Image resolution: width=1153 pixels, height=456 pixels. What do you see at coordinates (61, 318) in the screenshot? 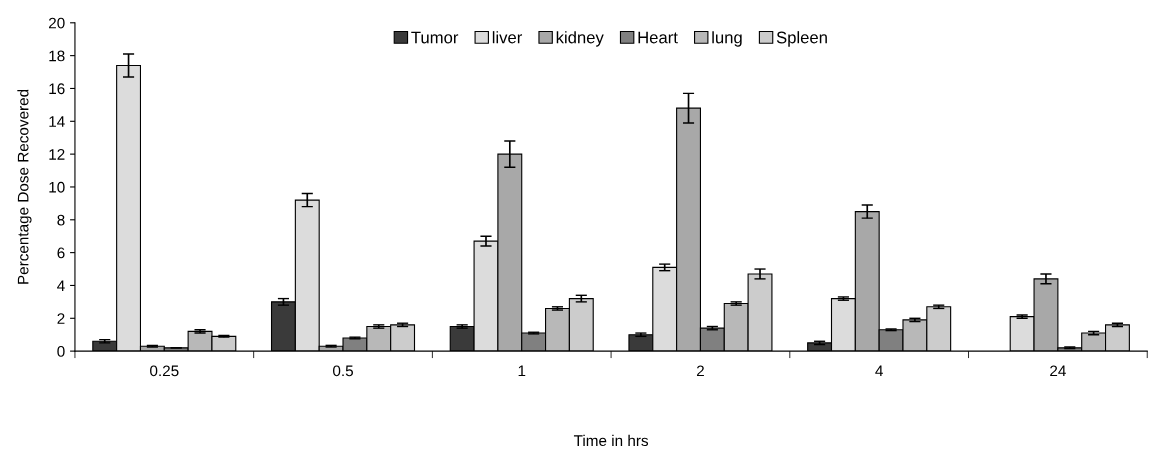
I see `y-tick-label: 2` at bounding box center [61, 318].